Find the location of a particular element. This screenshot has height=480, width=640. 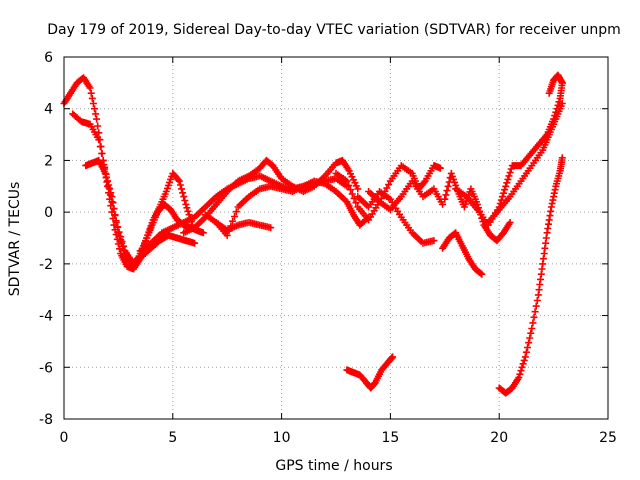

series-trace-o is located at coordinates (555, 84).